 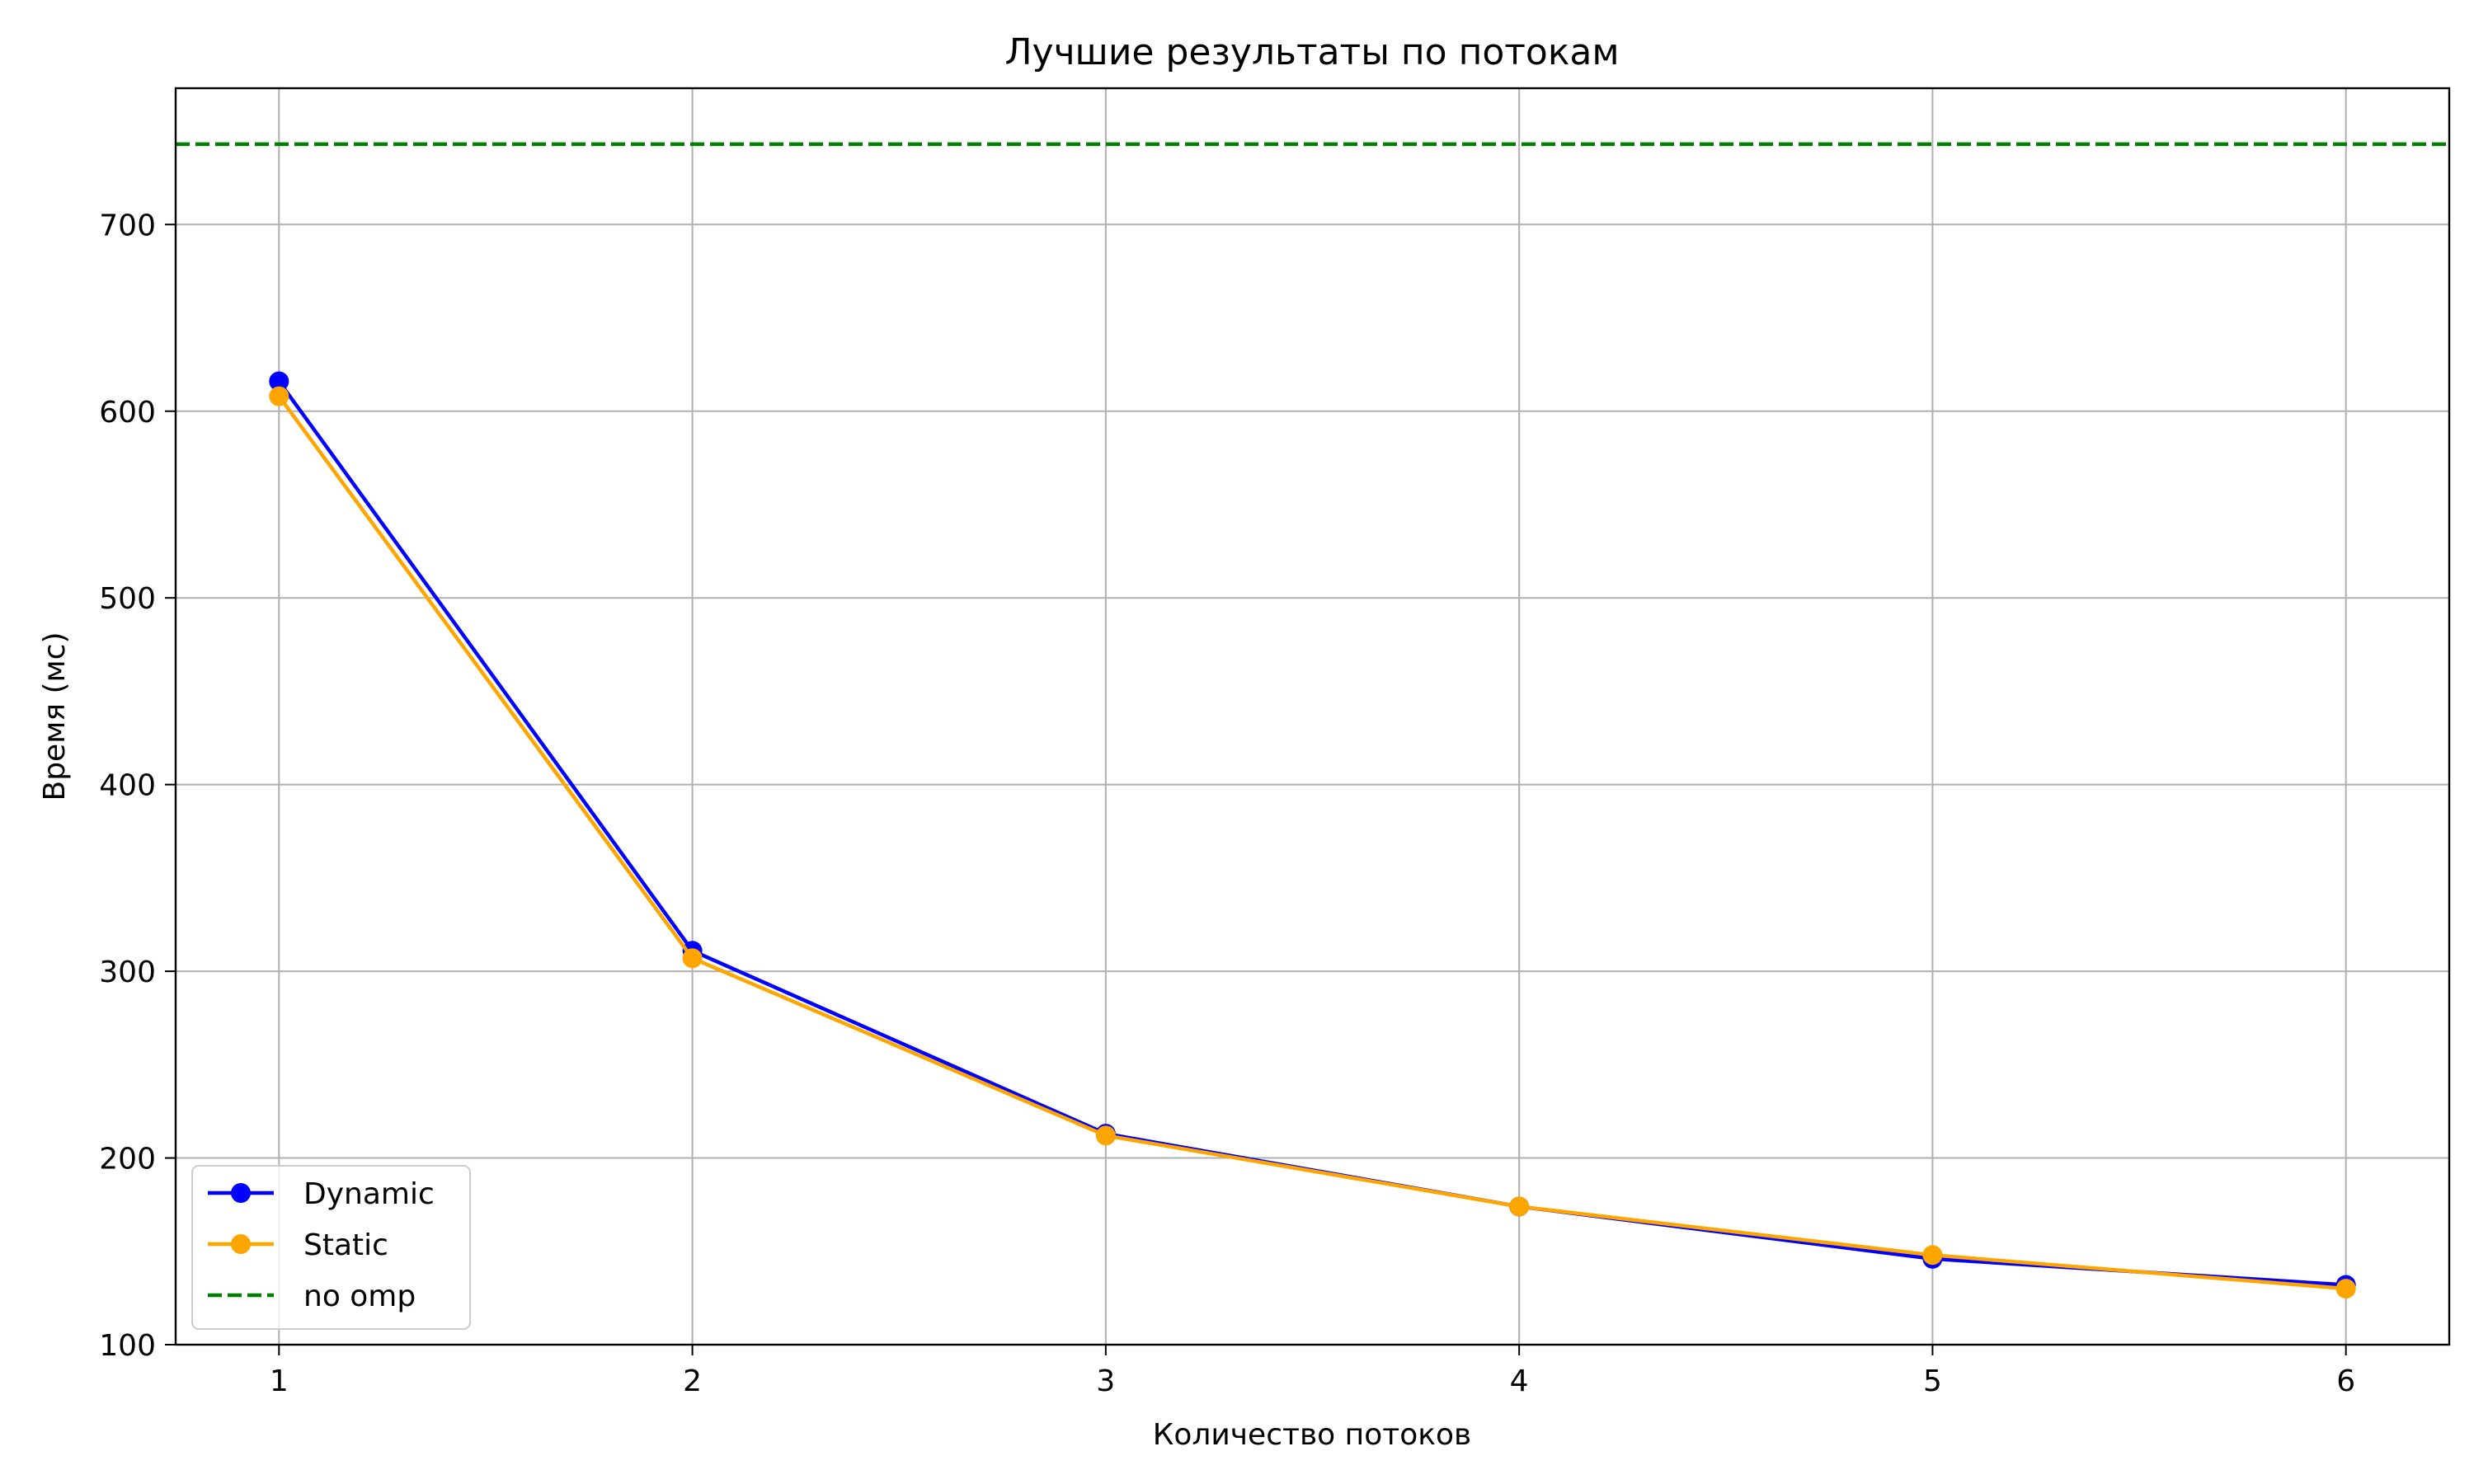 I want to click on chart-title: Лучшие результаты по потокам, so click(x=1311, y=52).